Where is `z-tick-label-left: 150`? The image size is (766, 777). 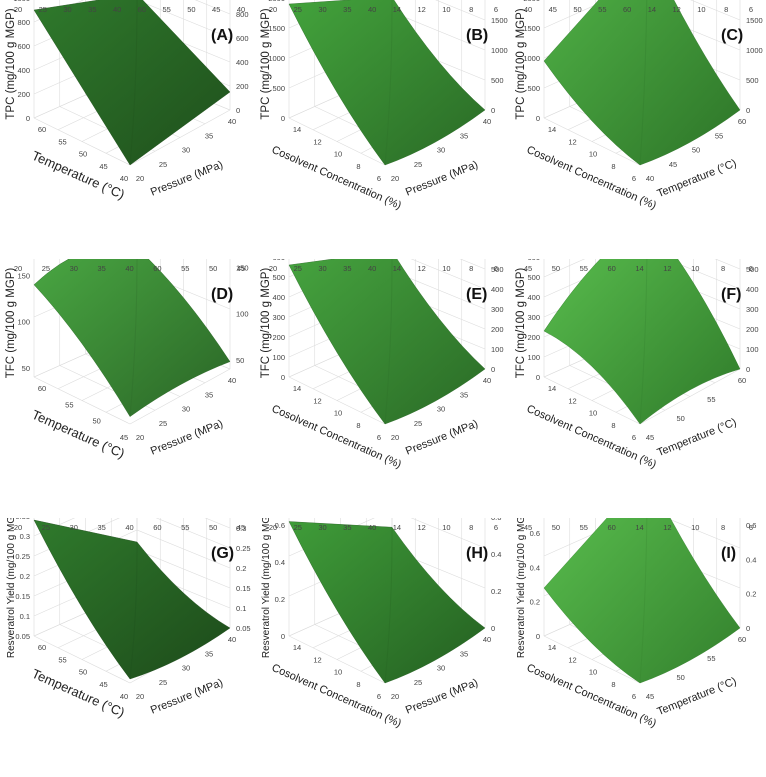
z-tick-label-left: 150 is located at coordinates (23, 275).